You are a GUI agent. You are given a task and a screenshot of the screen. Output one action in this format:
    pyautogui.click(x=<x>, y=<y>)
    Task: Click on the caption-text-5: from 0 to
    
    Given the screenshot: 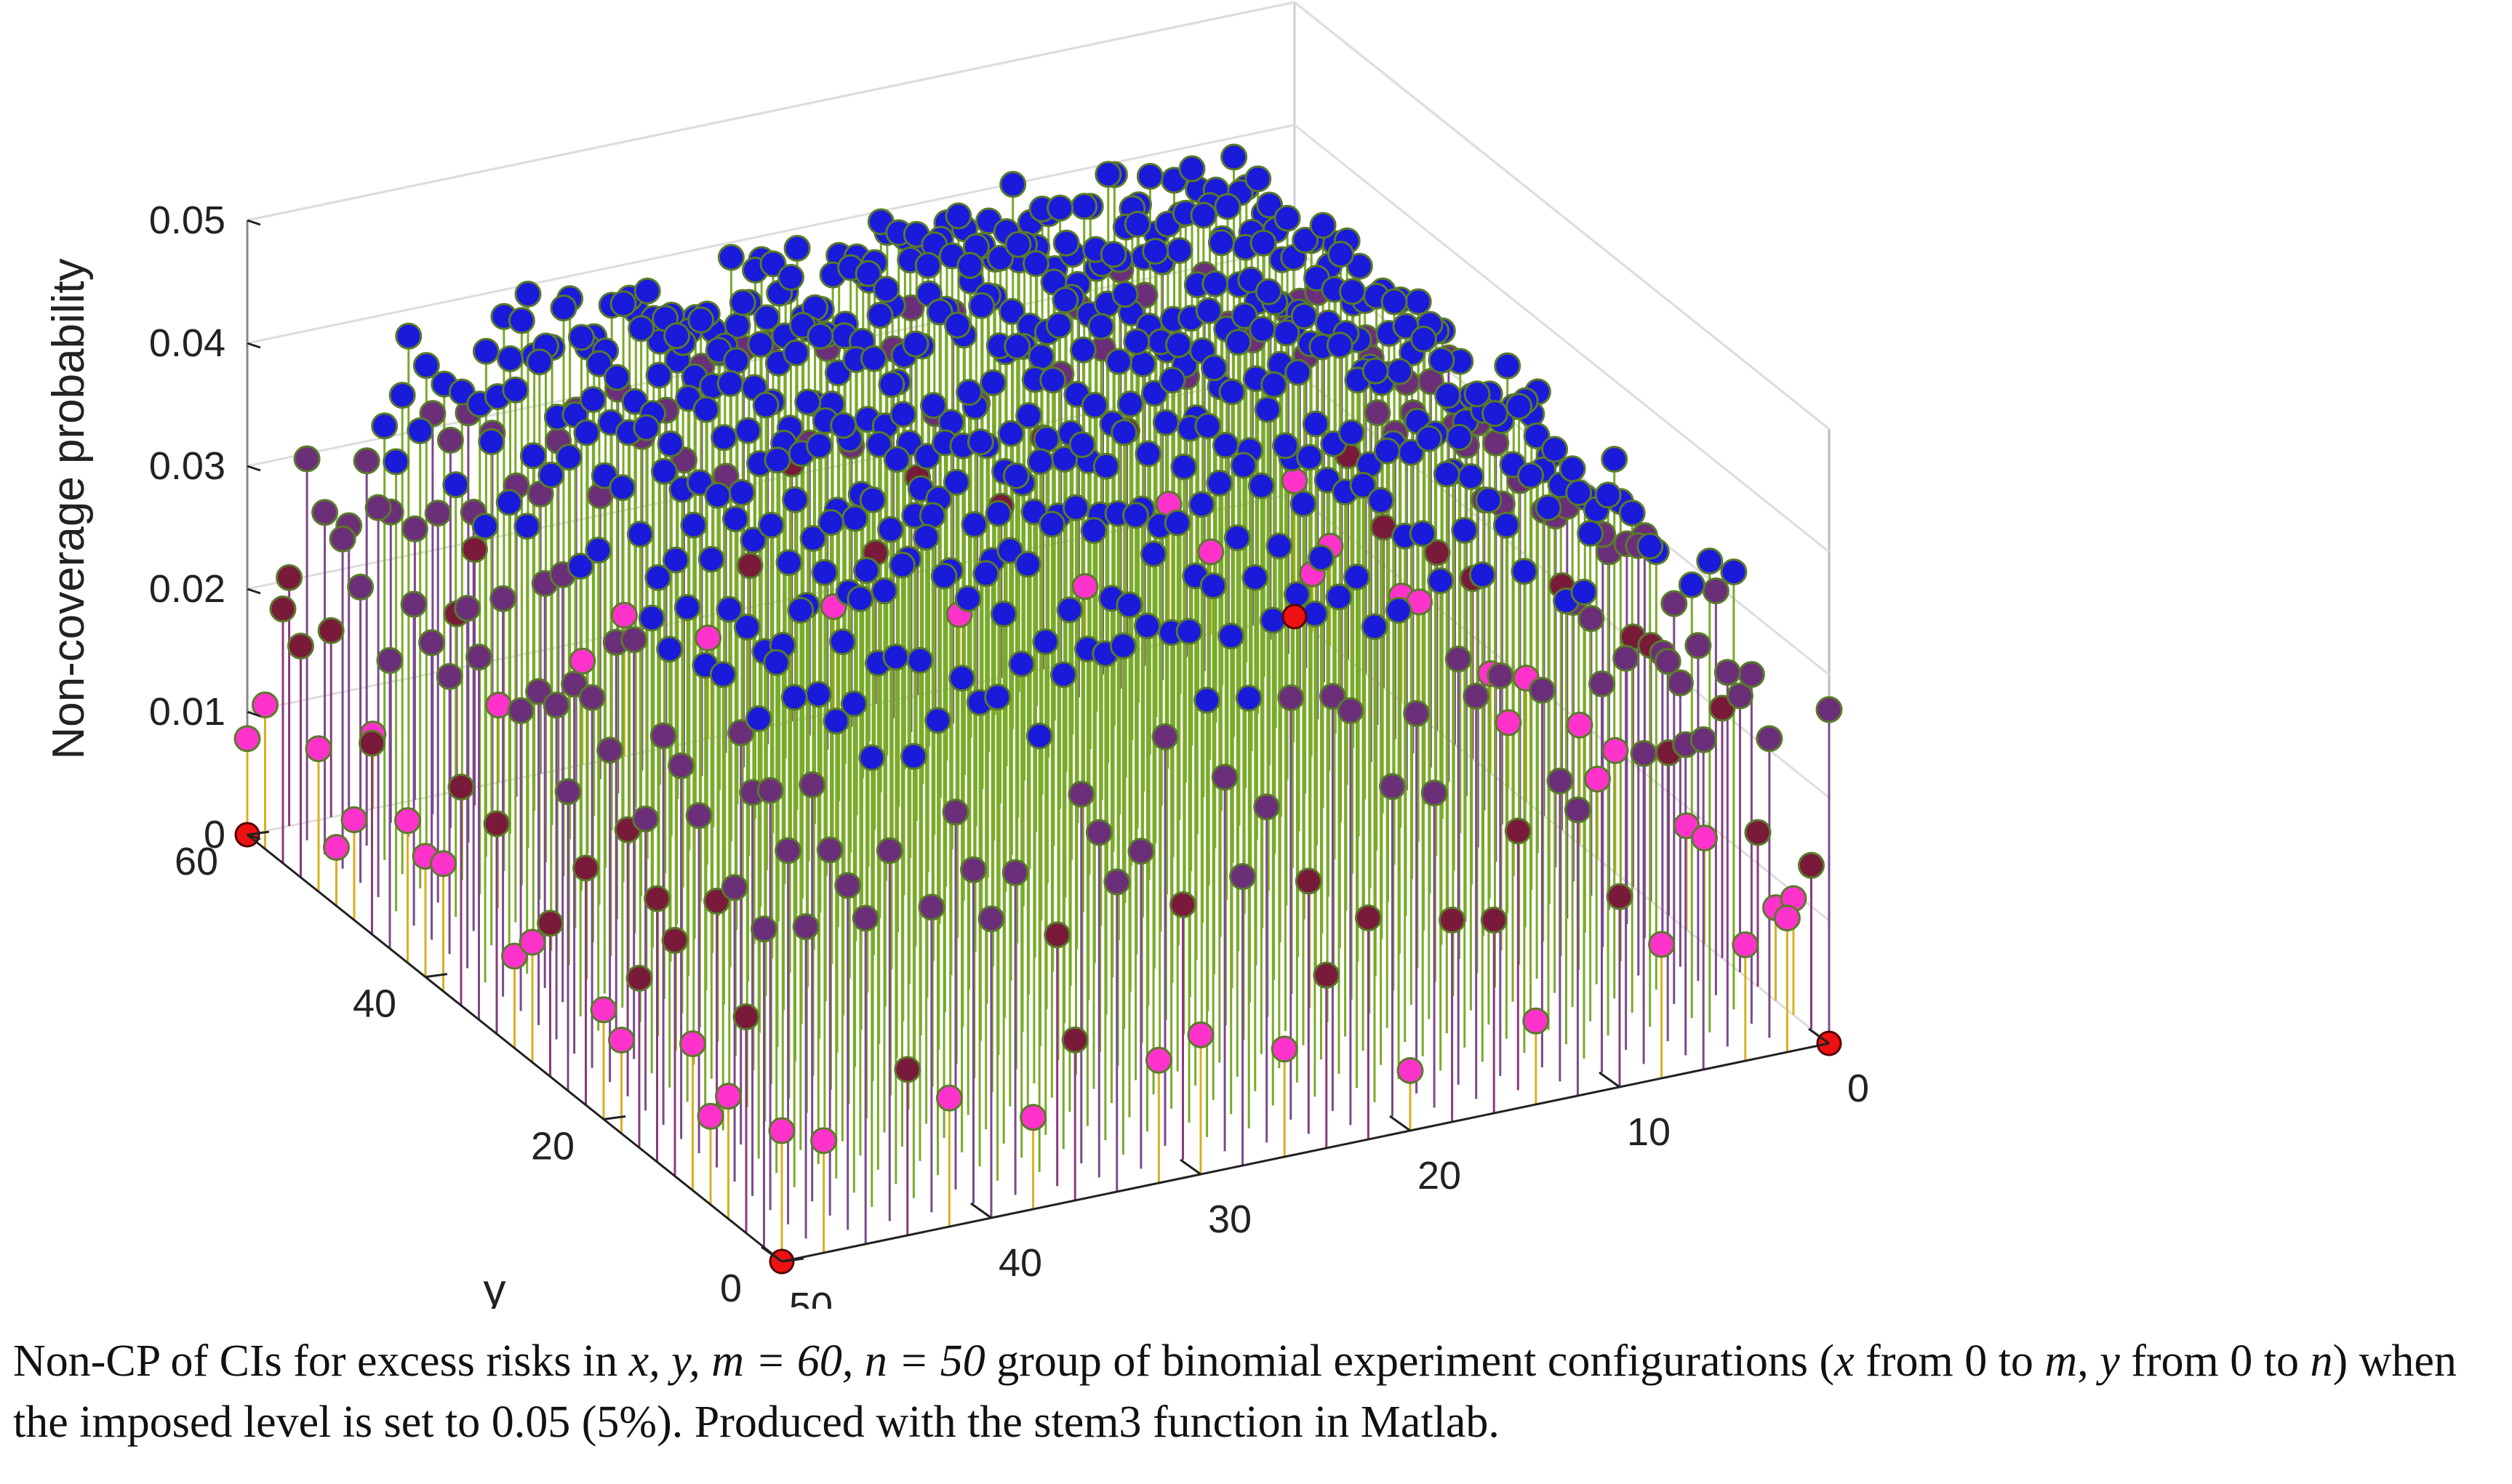 What is the action you would take?
    pyautogui.click(x=2215, y=1361)
    